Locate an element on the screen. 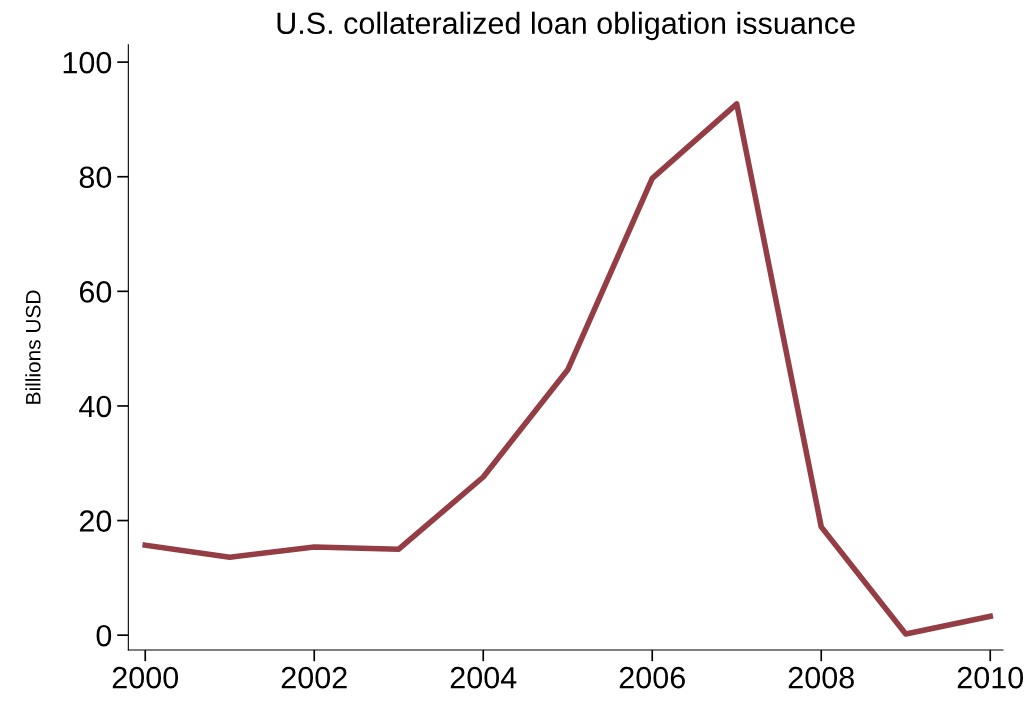 This screenshot has height=702, width=1035. x-tick-label: 2002 is located at coordinates (314, 677).